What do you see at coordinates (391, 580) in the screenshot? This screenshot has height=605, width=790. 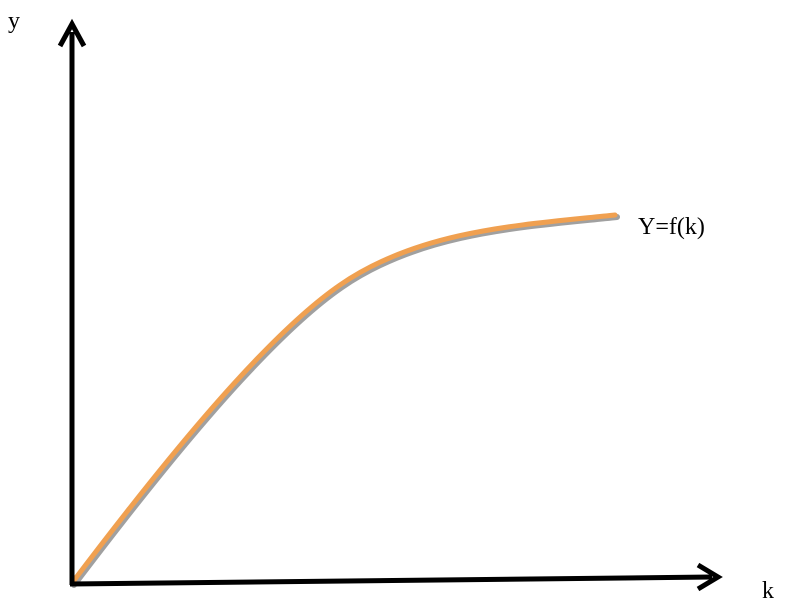 I see `x-axis` at bounding box center [391, 580].